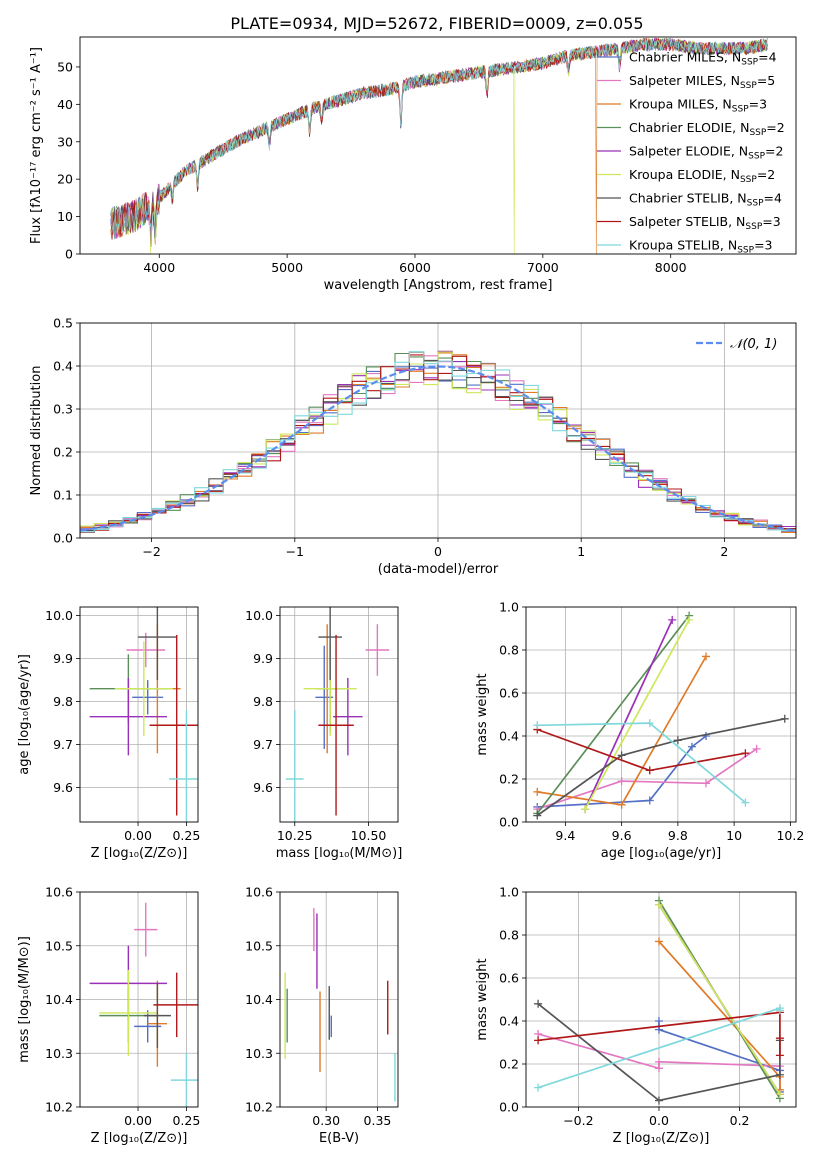 The width and height of the screenshot is (819, 1170). What do you see at coordinates (65, 141) in the screenshot?
I see `y-tick-label: 30` at bounding box center [65, 141].